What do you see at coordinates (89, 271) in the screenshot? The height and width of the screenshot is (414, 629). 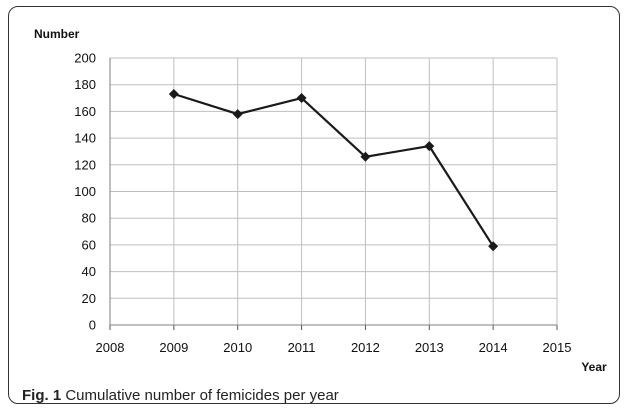 I see `y-tick-label: 40` at bounding box center [89, 271].